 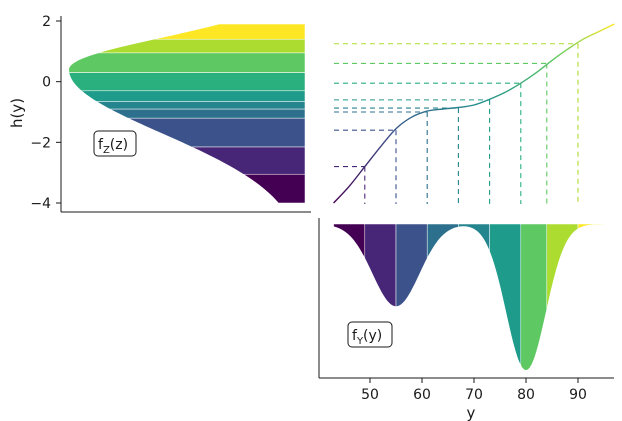 I want to click on fz-label-tail: (z), so click(x=119, y=145).